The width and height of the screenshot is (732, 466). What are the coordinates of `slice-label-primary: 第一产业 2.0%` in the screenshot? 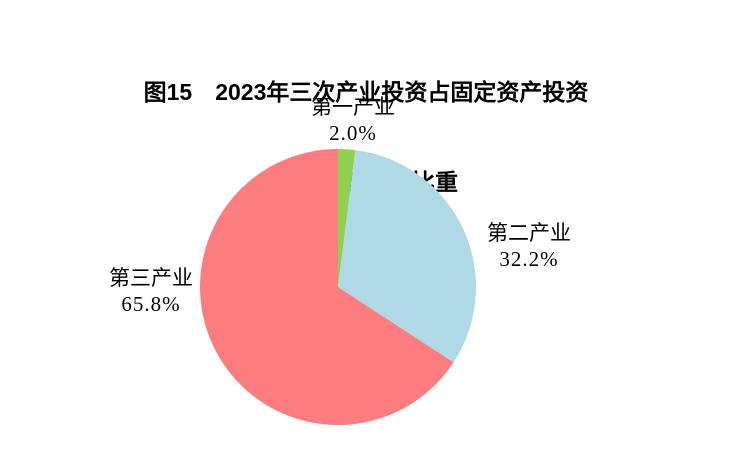 It's located at (353, 120).